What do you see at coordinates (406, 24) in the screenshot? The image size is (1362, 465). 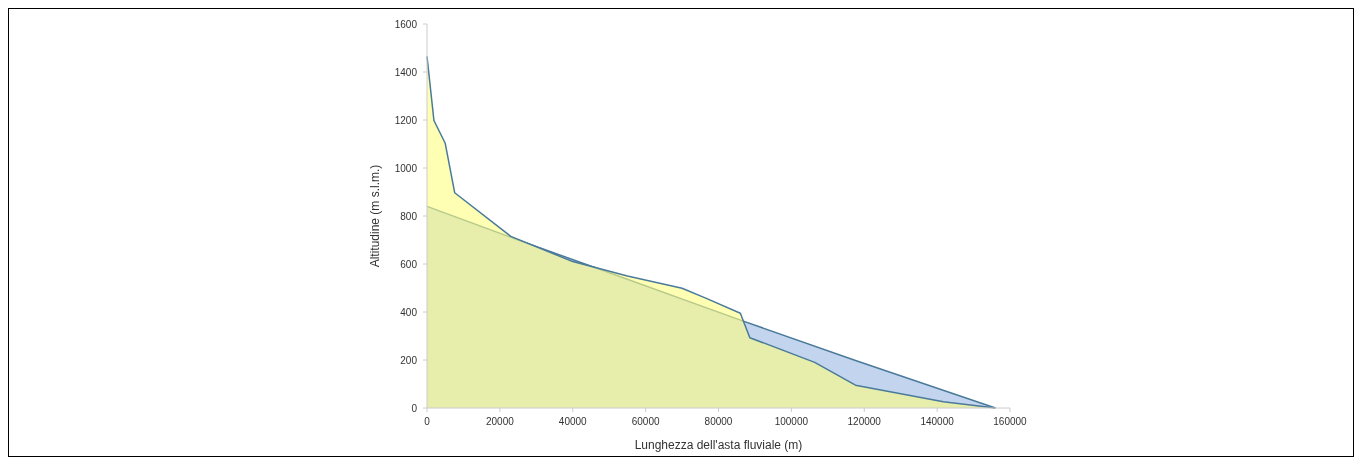 I see `y-tick-label: 1600` at bounding box center [406, 24].